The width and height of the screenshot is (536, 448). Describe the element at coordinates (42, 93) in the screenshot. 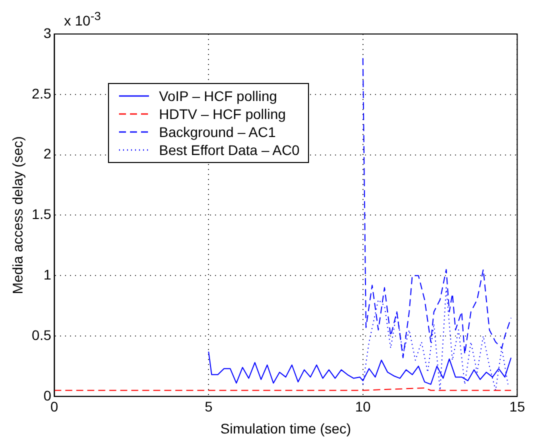

I see `y-tick-label: 2.5` at that location.